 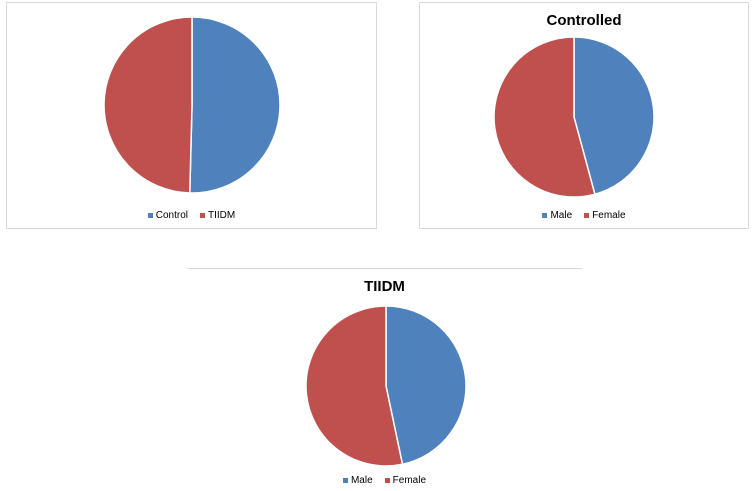 I want to click on pie-slice-control, so click(x=235, y=105).